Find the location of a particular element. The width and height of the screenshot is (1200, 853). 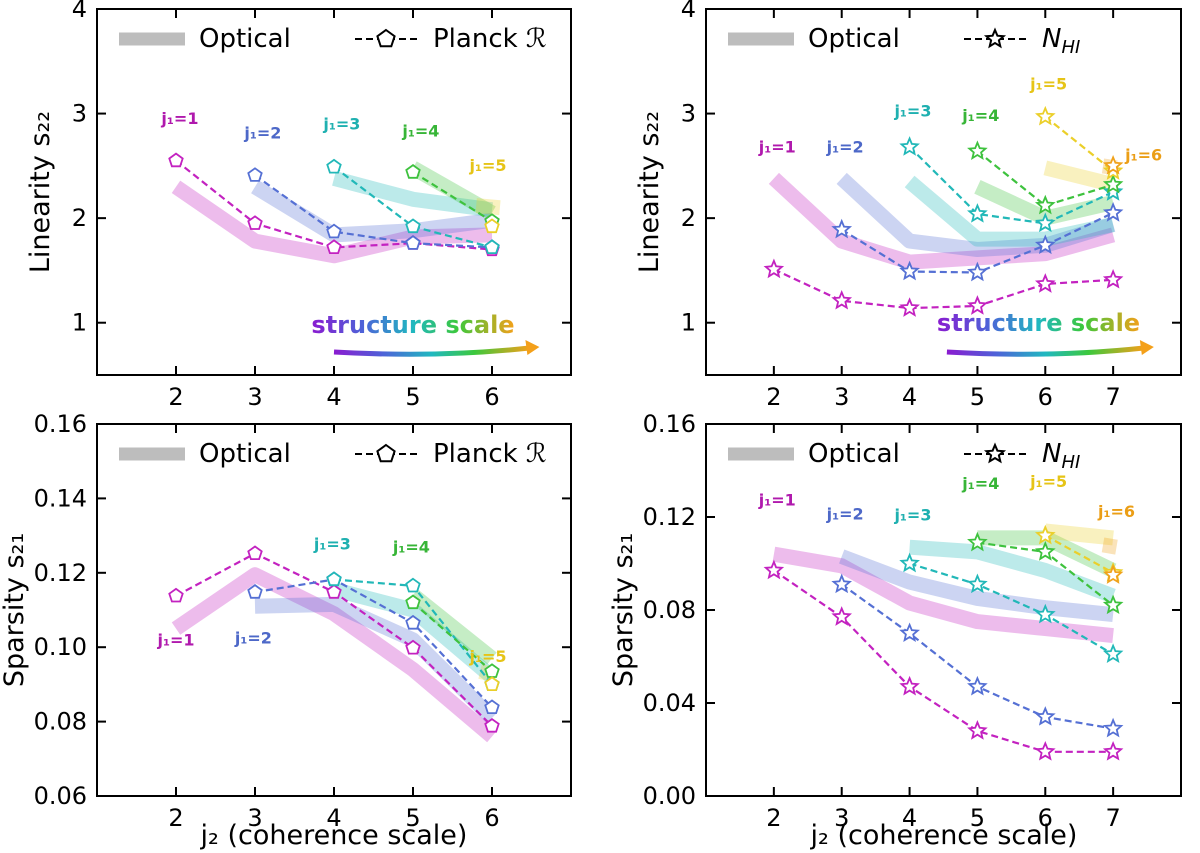

y-tick-label: 0.04 is located at coordinates (669, 703).